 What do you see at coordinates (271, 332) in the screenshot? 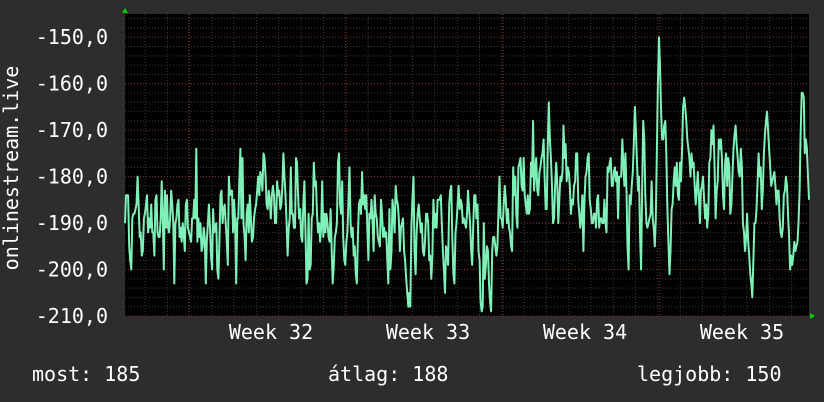
I see `x-tick-label: Week 32` at bounding box center [271, 332].